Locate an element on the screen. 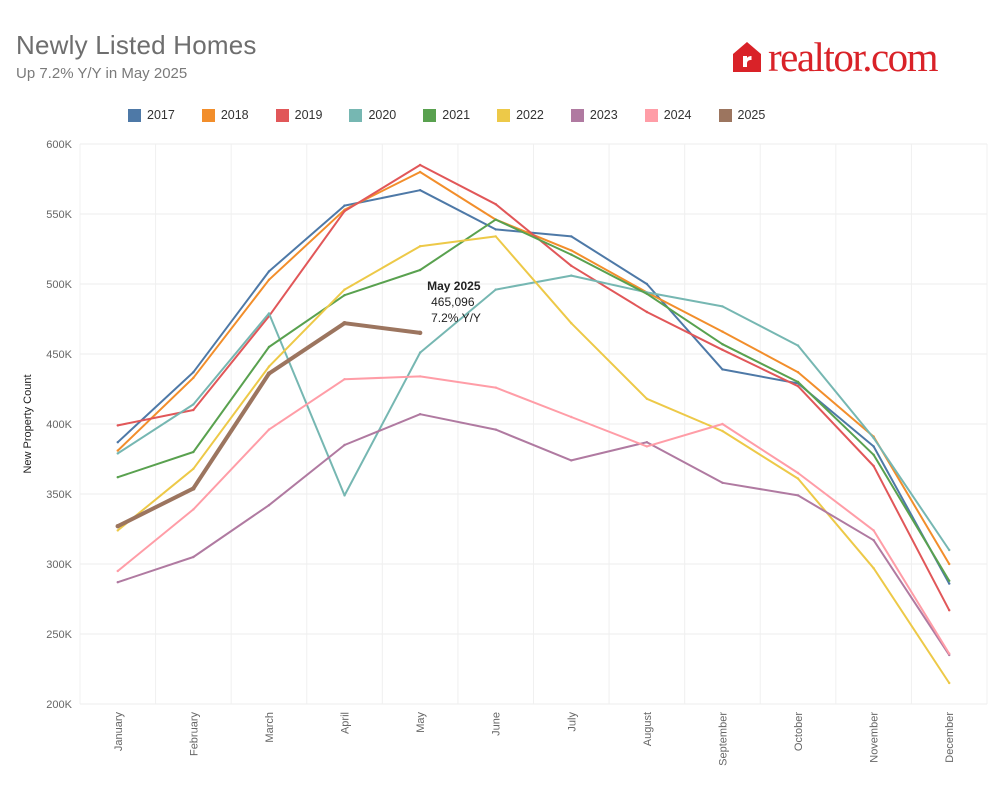  data-point-2017-November is located at coordinates (873, 446).